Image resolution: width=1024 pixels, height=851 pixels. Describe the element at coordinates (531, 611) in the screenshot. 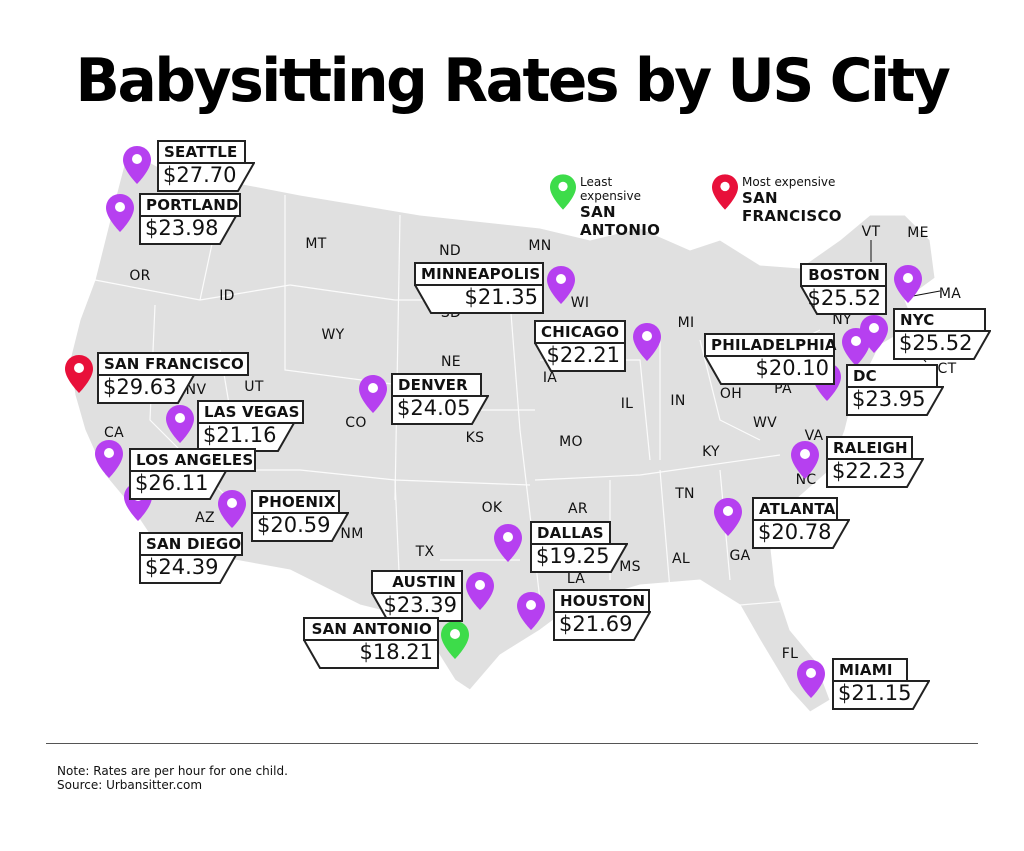

I see `map-pin-icon-houston` at that location.